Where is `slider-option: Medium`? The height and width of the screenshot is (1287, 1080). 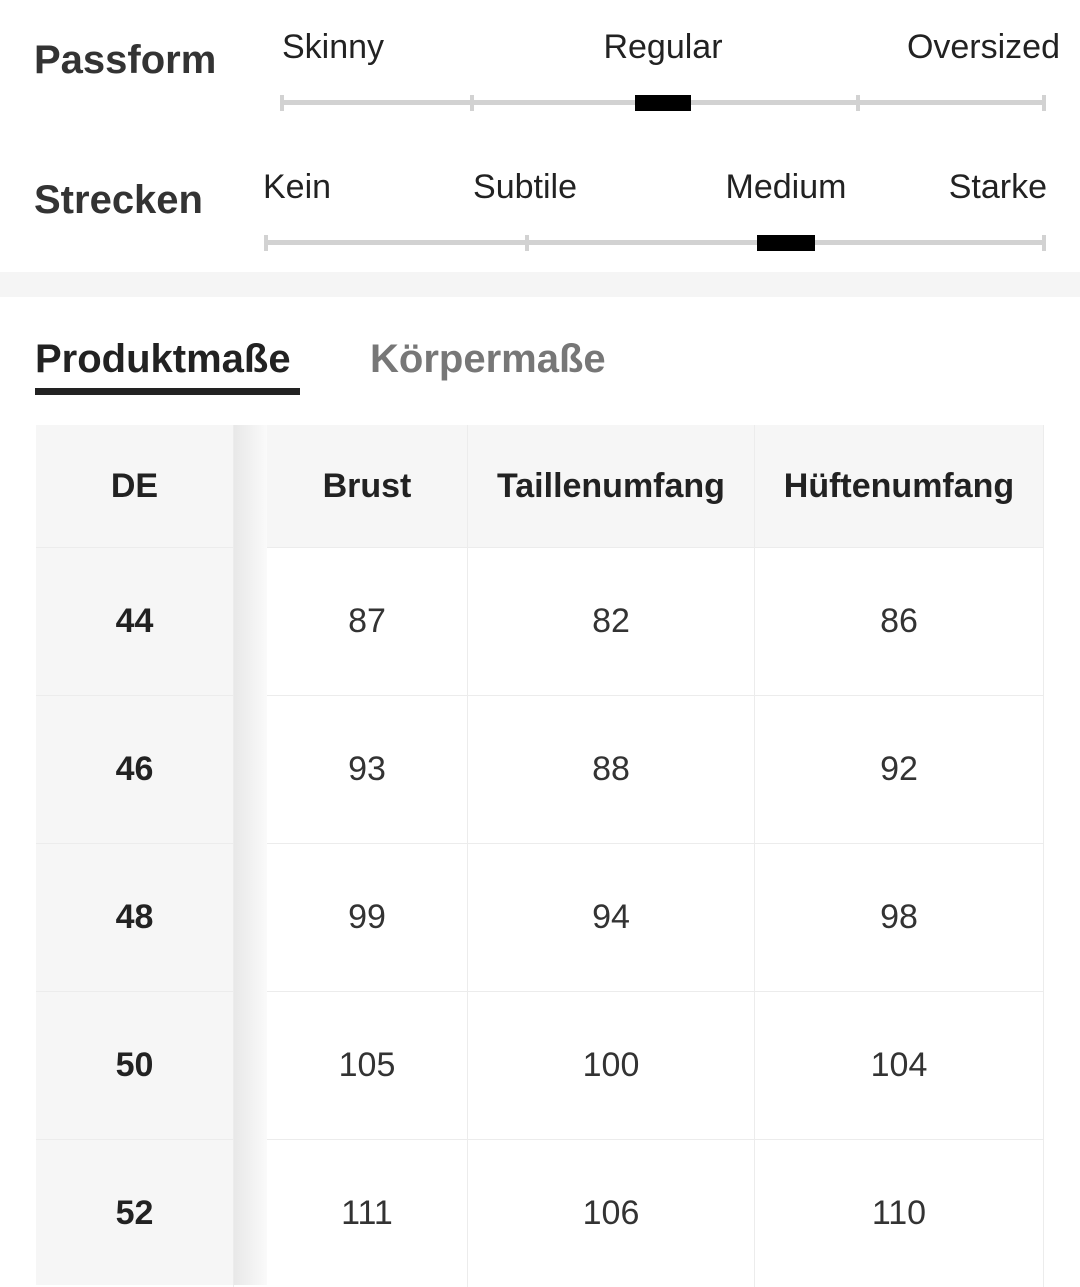
slider-option: Medium is located at coordinates (786, 187).